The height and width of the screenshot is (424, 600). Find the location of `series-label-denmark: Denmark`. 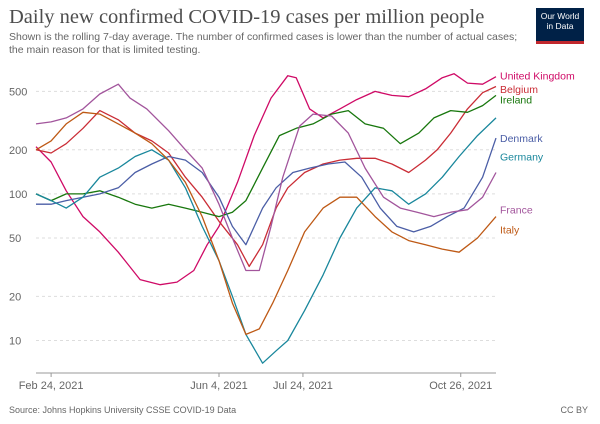

series-label-denmark: Denmark is located at coordinates (521, 139).